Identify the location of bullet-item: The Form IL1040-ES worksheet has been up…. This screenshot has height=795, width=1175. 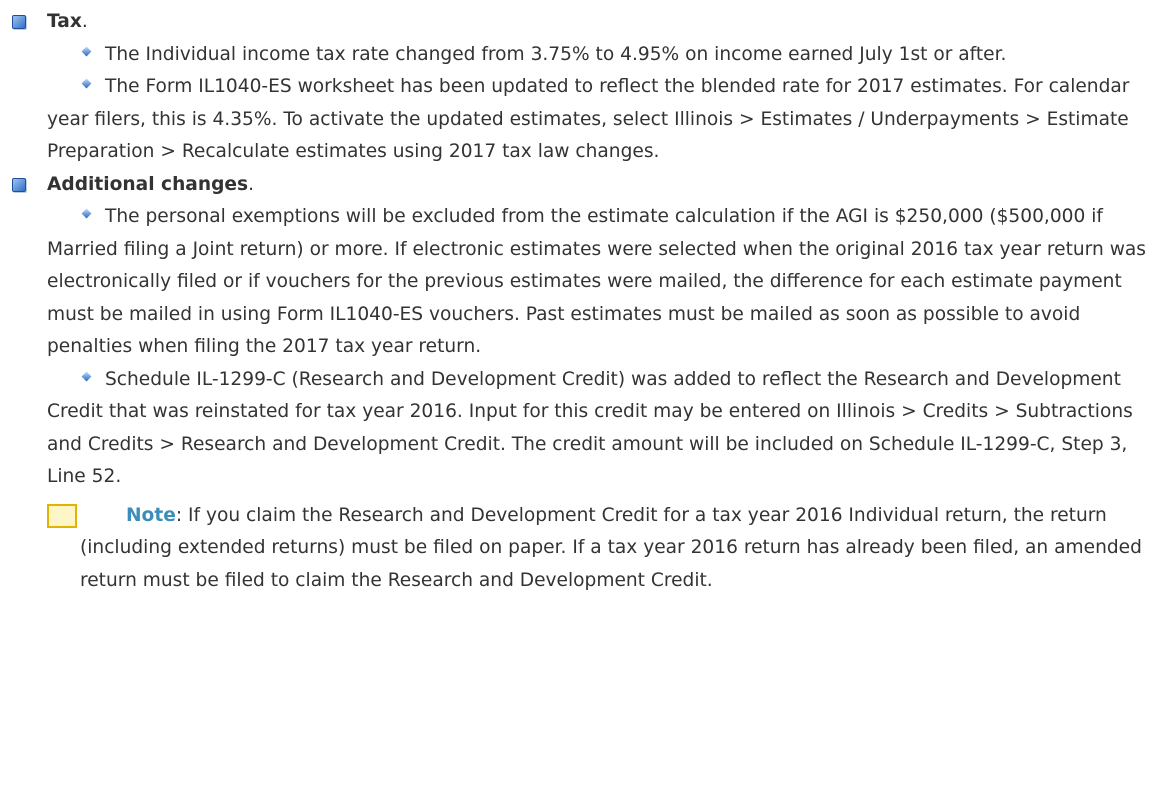
(606, 120).